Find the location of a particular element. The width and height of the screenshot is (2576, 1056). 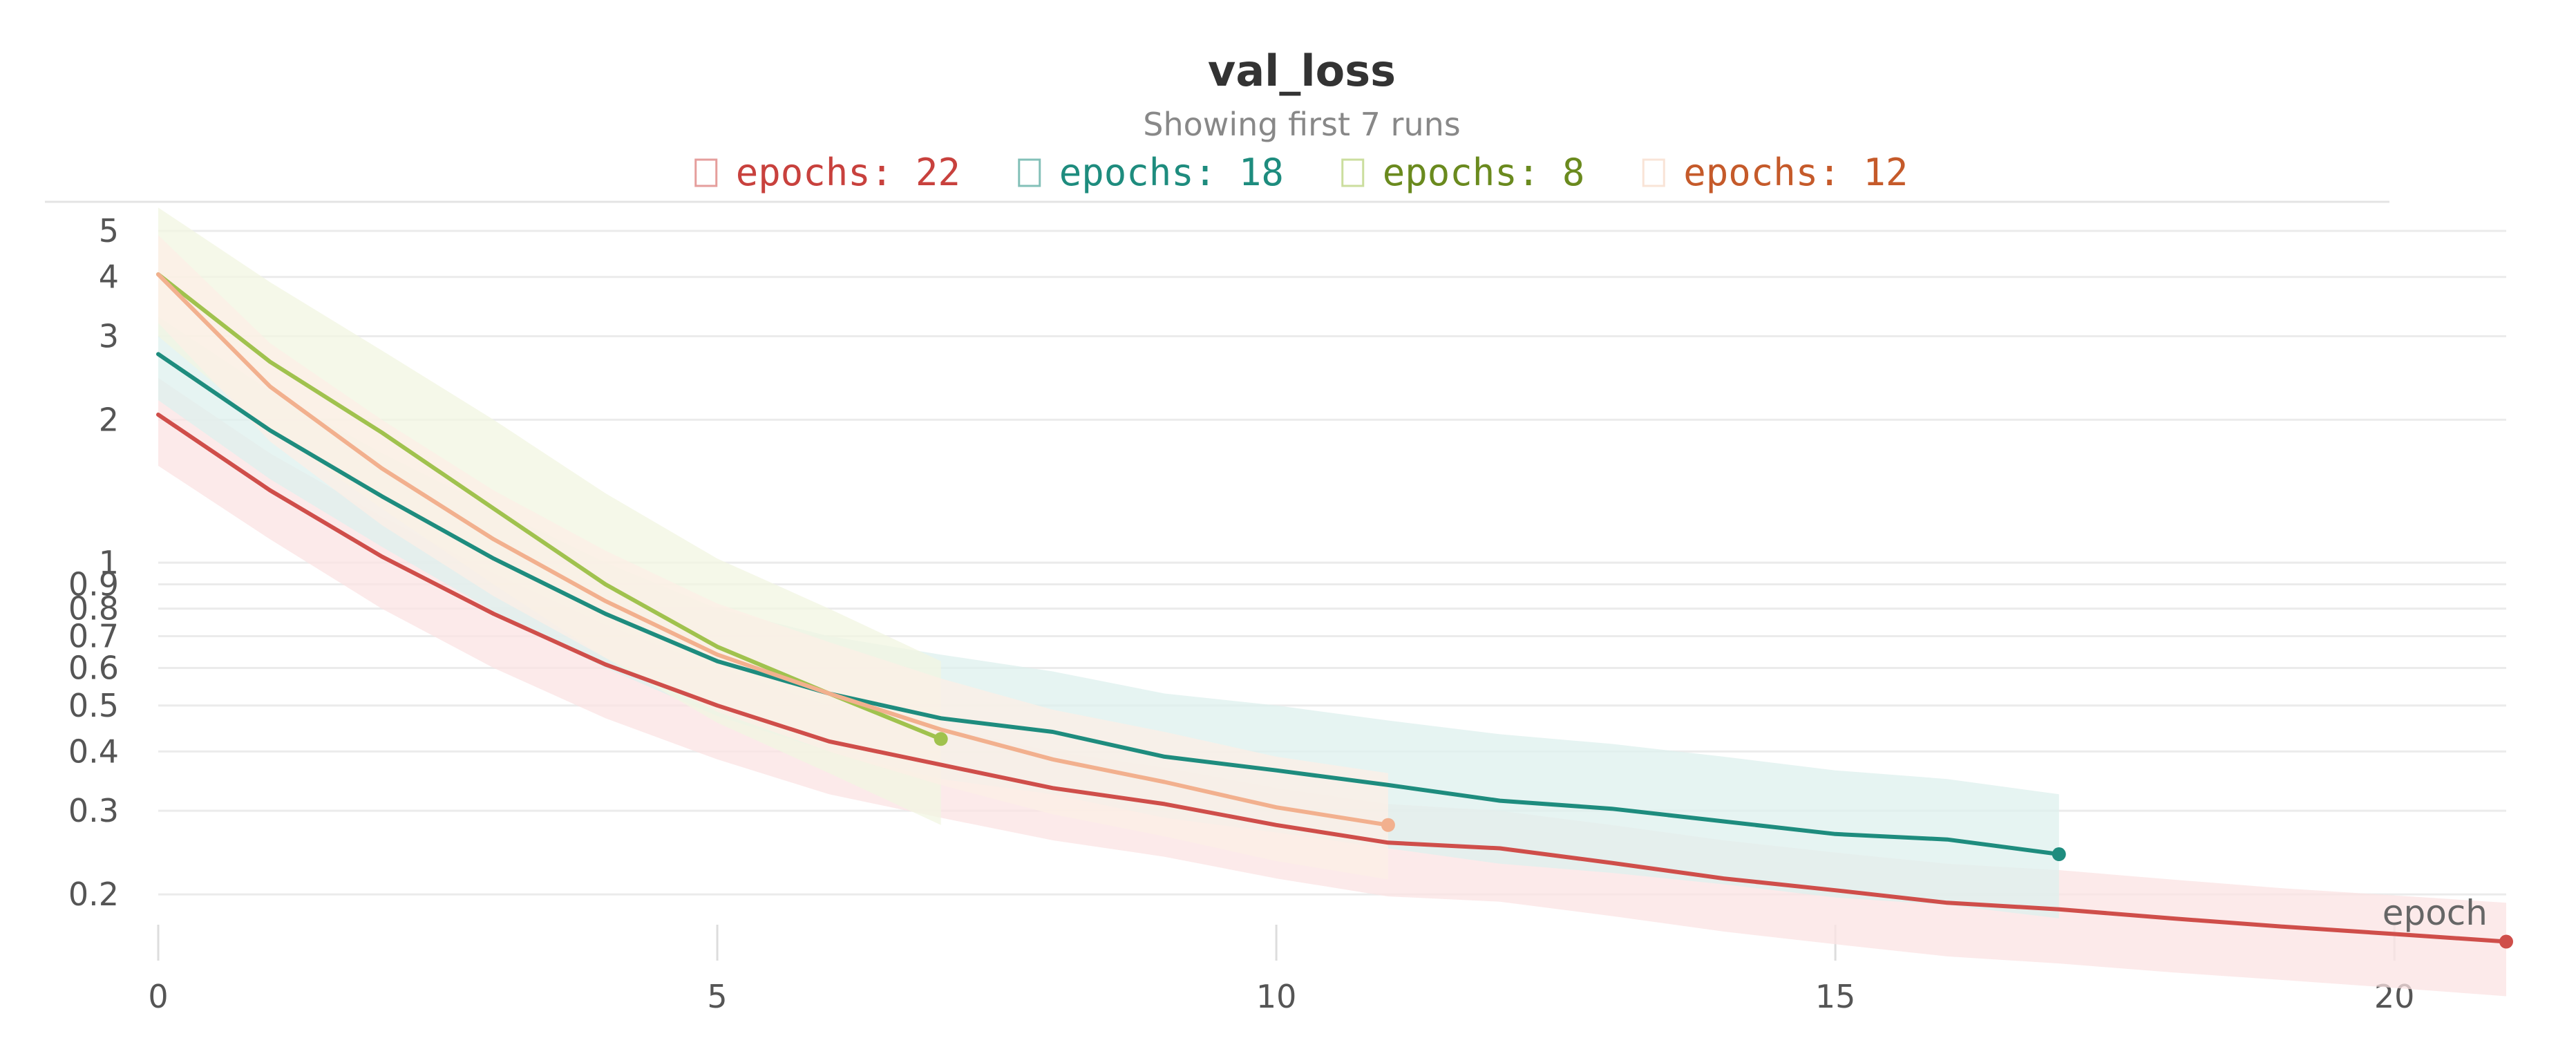

y-tick-label: 0.7 is located at coordinates (93, 635).